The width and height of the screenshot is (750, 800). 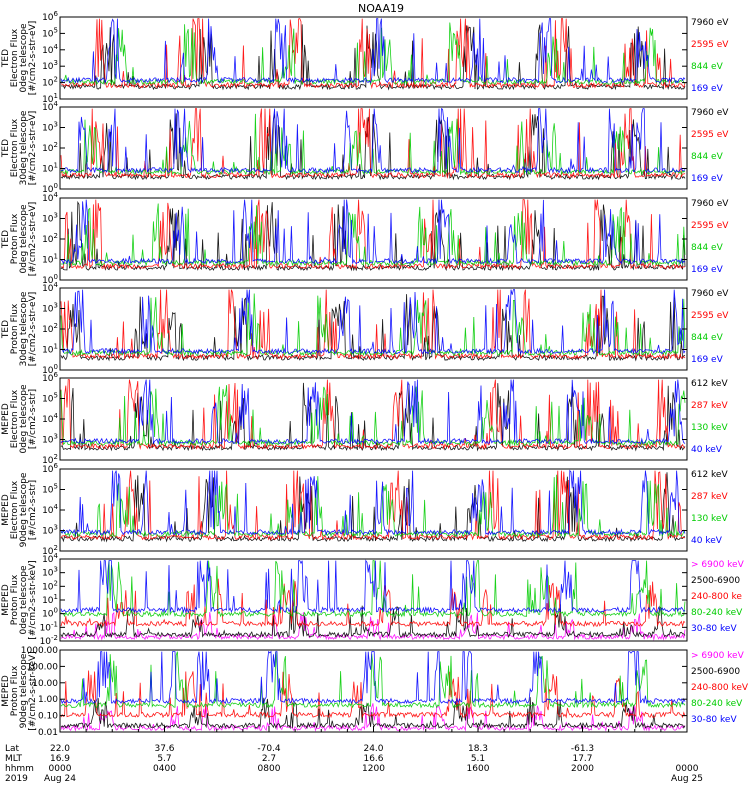 What do you see at coordinates (715, 581) in the screenshot?
I see `legend-meped-proton-0deg-1: 2500-6900` at bounding box center [715, 581].